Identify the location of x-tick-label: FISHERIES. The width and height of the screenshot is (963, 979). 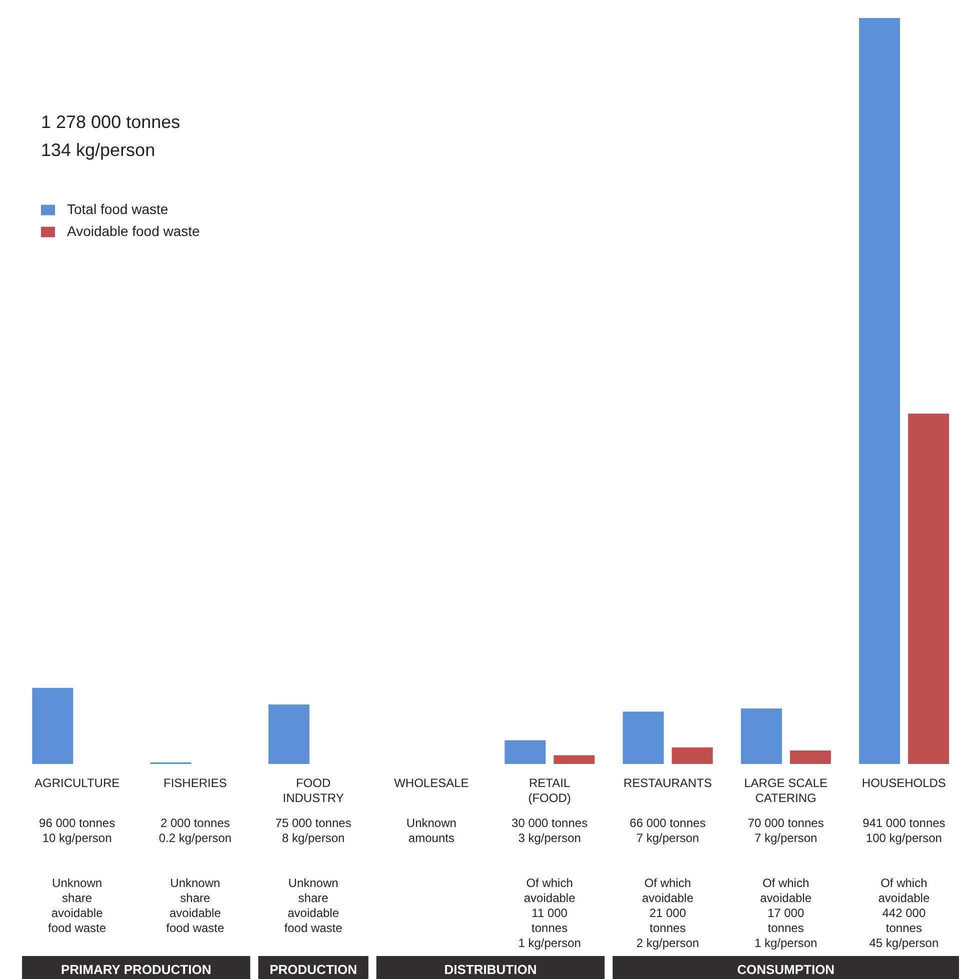
(195, 783).